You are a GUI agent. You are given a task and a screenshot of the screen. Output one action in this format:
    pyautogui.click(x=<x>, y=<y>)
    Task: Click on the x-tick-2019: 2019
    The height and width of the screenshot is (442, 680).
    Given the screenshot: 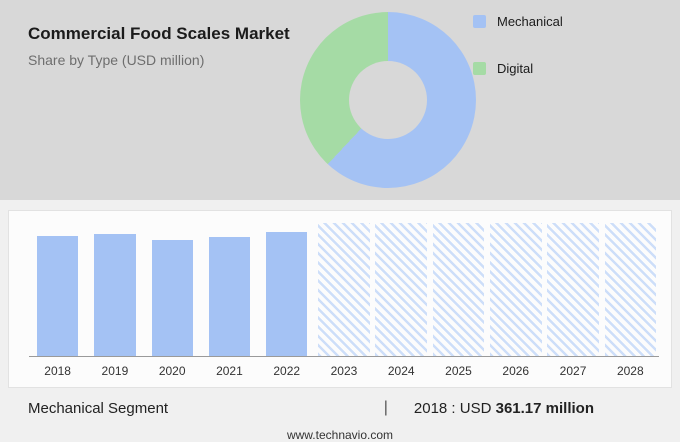 What is the action you would take?
    pyautogui.click(x=115, y=371)
    